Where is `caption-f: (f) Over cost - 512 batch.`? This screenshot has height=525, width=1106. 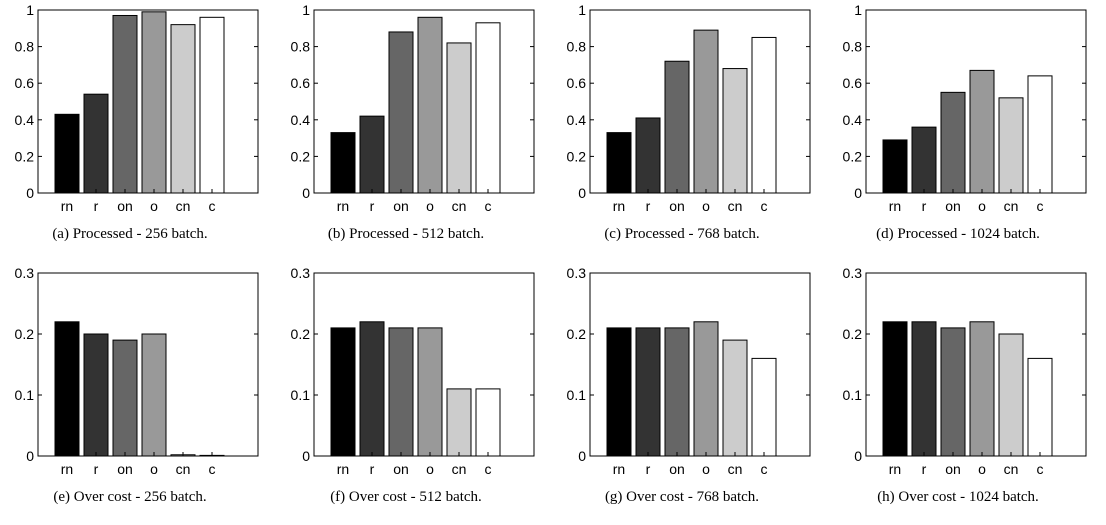 caption-f: (f) Over cost - 512 batch. is located at coordinates (406, 497).